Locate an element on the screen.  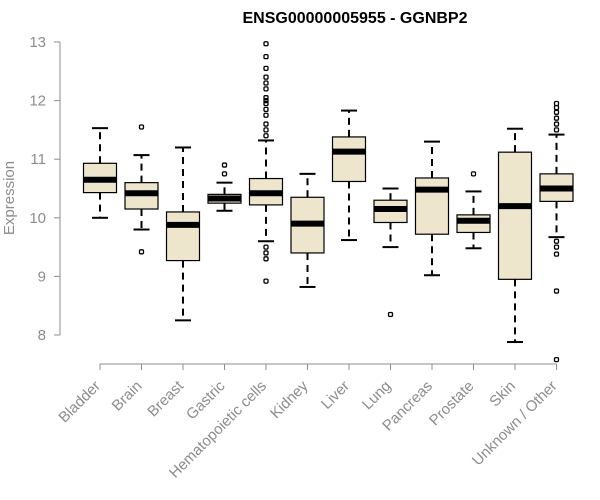
box-hematopoietic-cells is located at coordinates (266, 162).